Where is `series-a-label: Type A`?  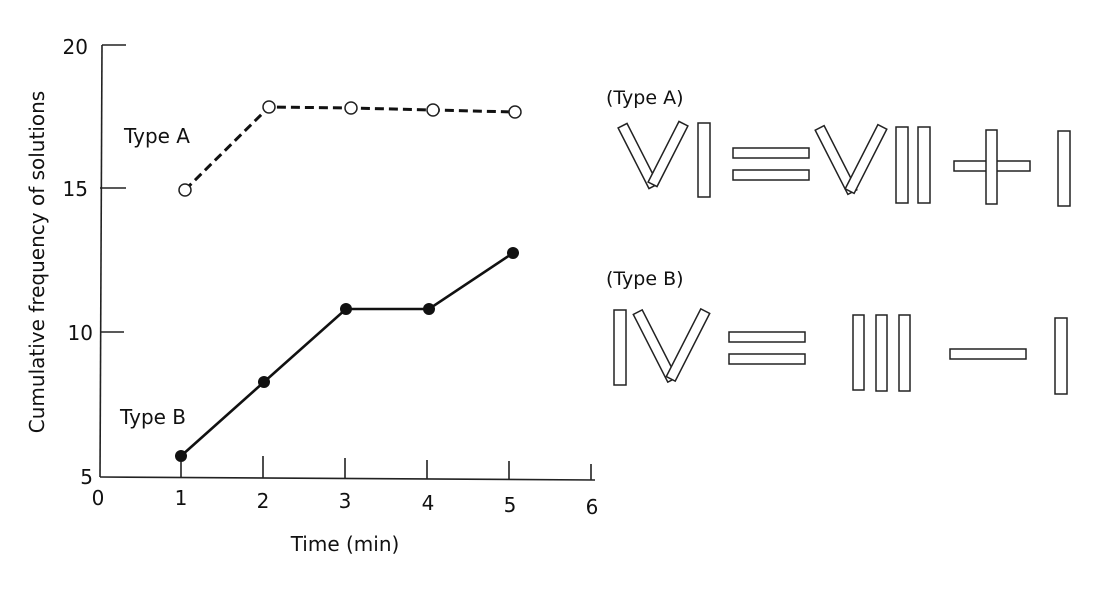 series-a-label: Type A is located at coordinates (156, 136).